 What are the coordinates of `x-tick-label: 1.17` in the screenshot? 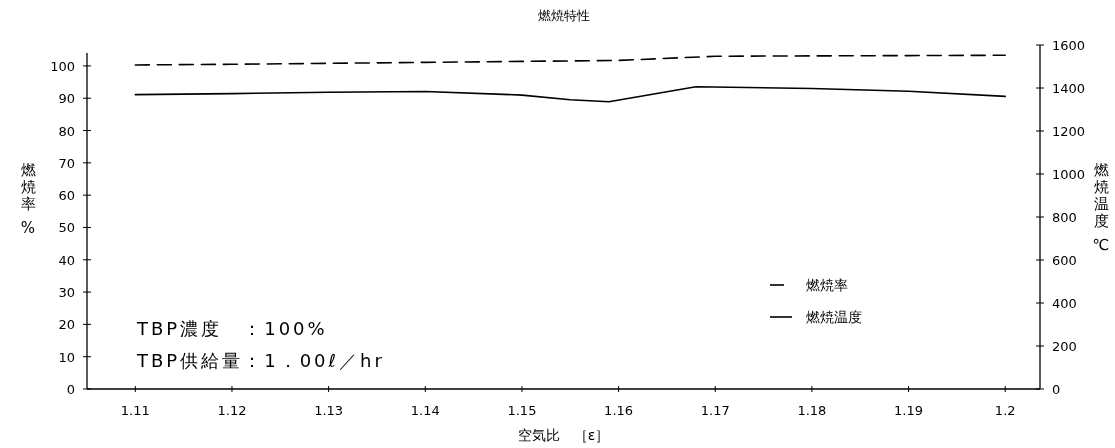 It's located at (715, 410).